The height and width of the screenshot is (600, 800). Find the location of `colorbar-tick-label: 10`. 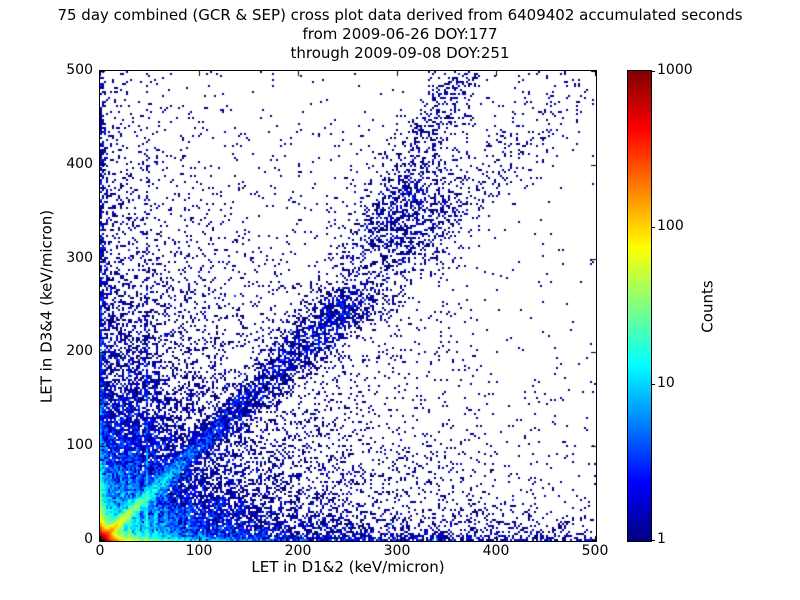

colorbar-tick-label: 10 is located at coordinates (666, 382).